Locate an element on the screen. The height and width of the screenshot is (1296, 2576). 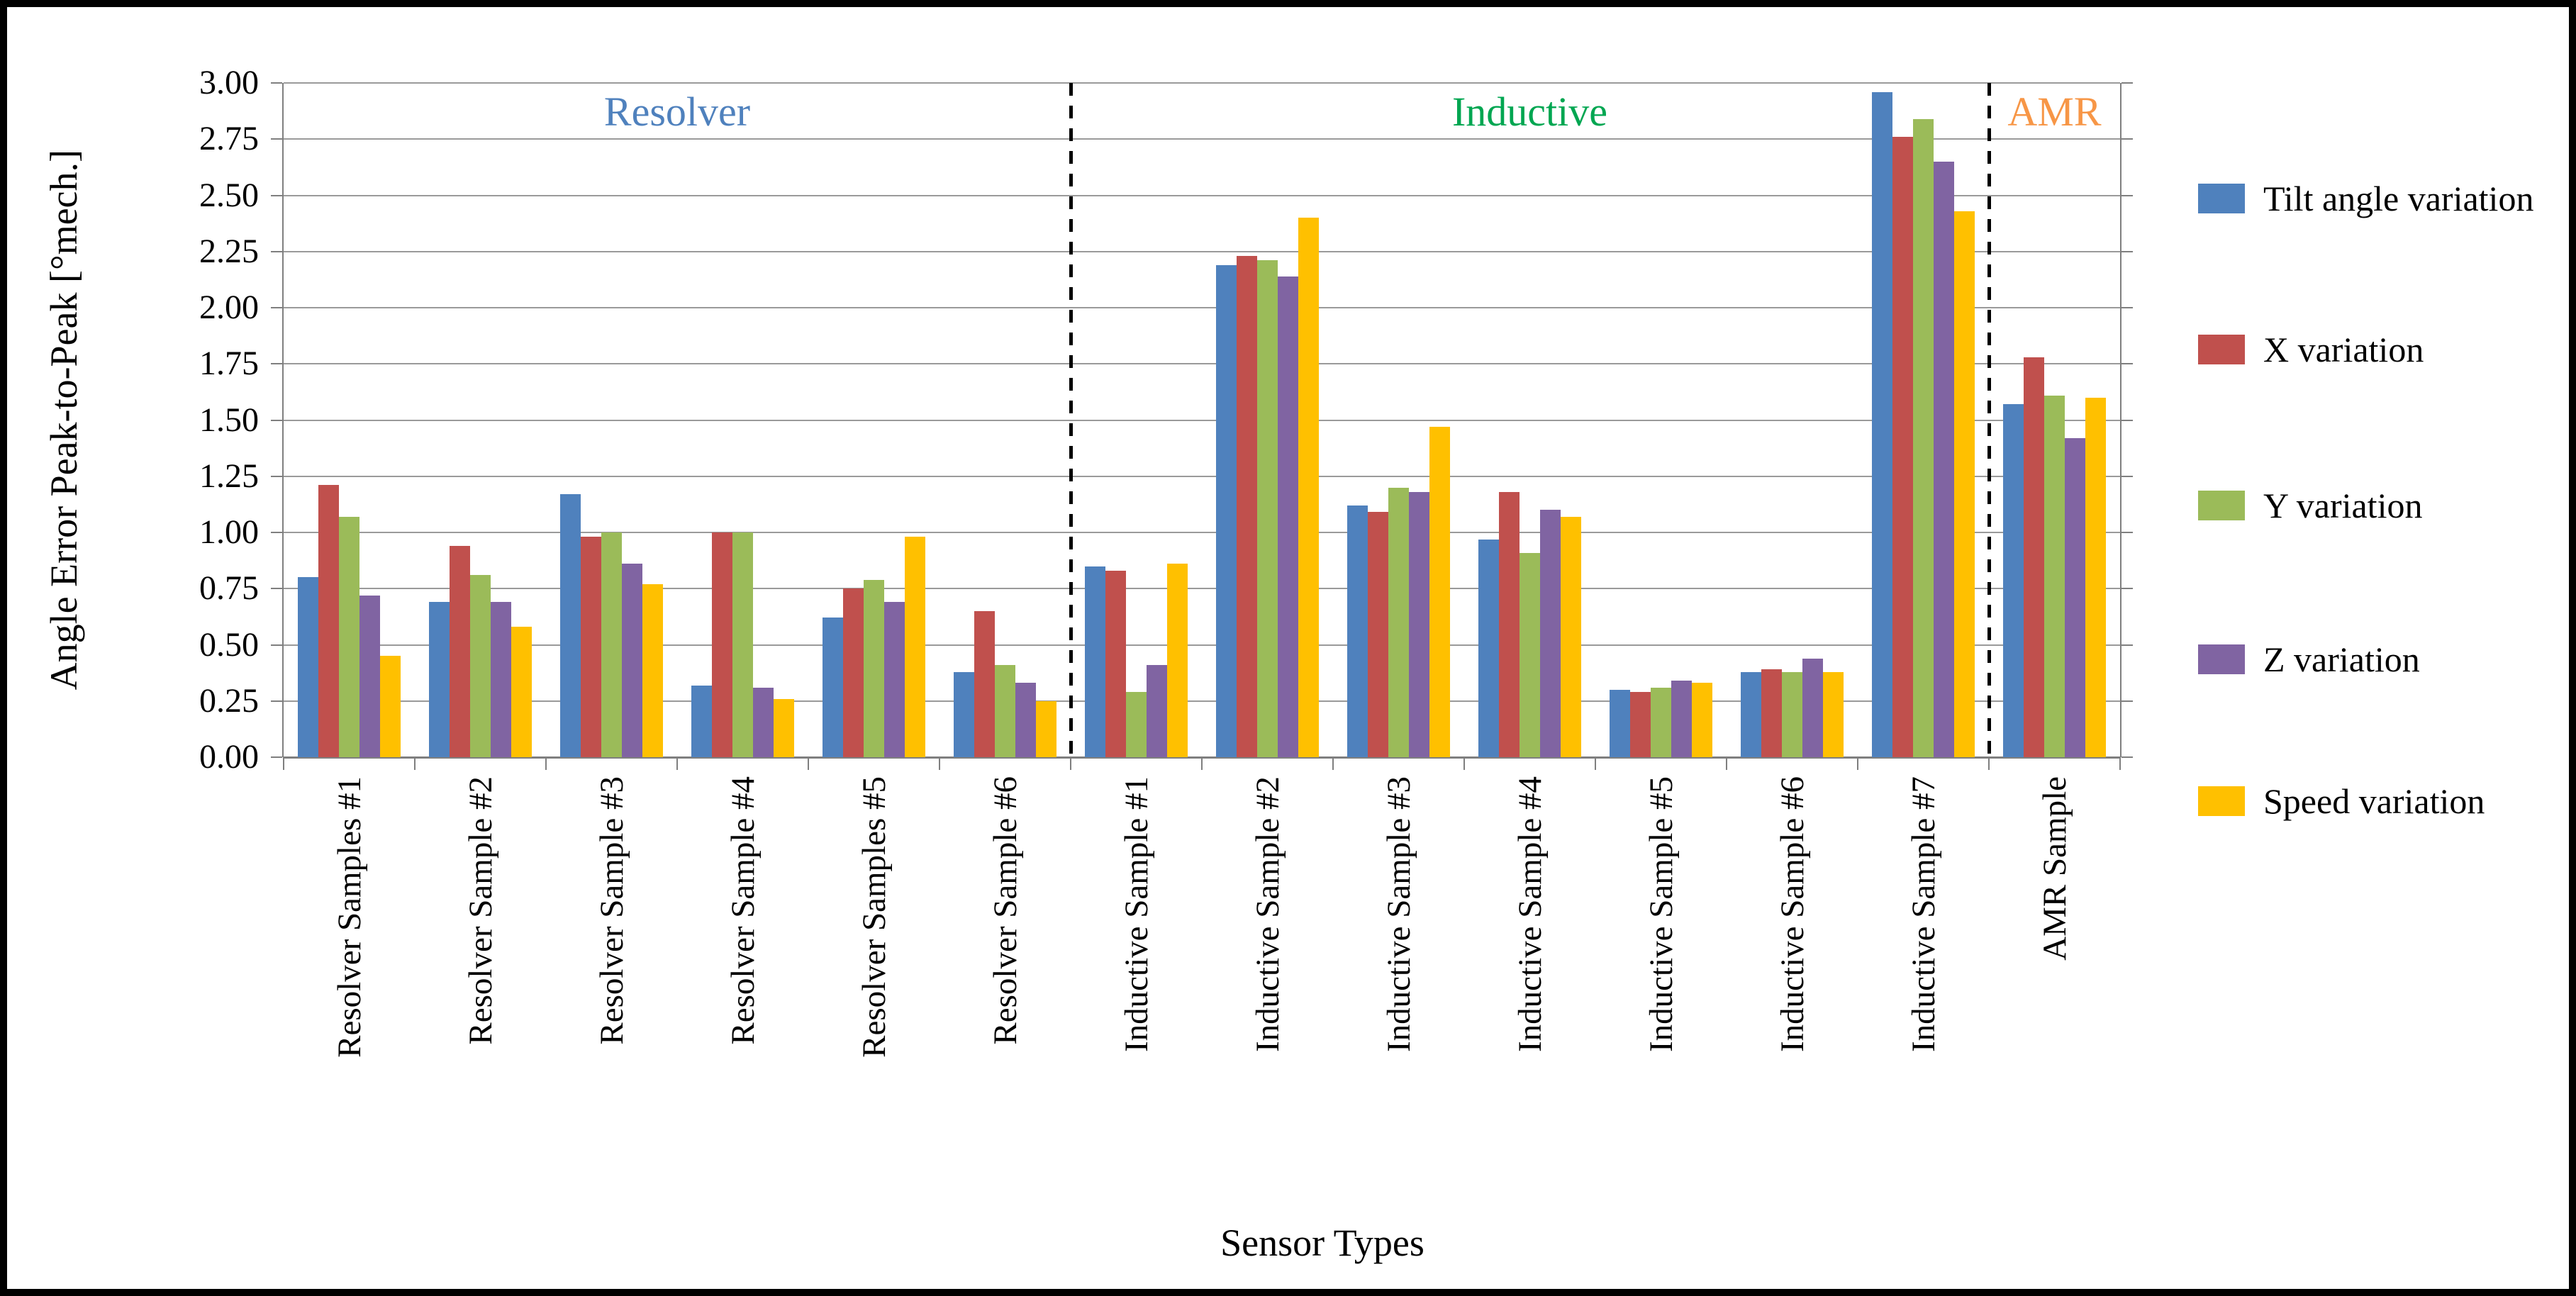
legend-entry: Z variation is located at coordinates (2309, 659).